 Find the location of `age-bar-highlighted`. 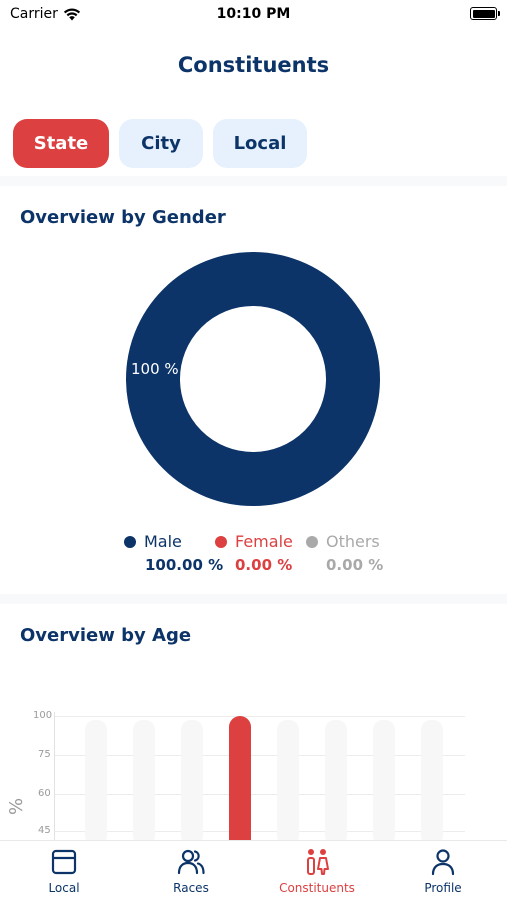

age-bar-highlighted is located at coordinates (240, 781).